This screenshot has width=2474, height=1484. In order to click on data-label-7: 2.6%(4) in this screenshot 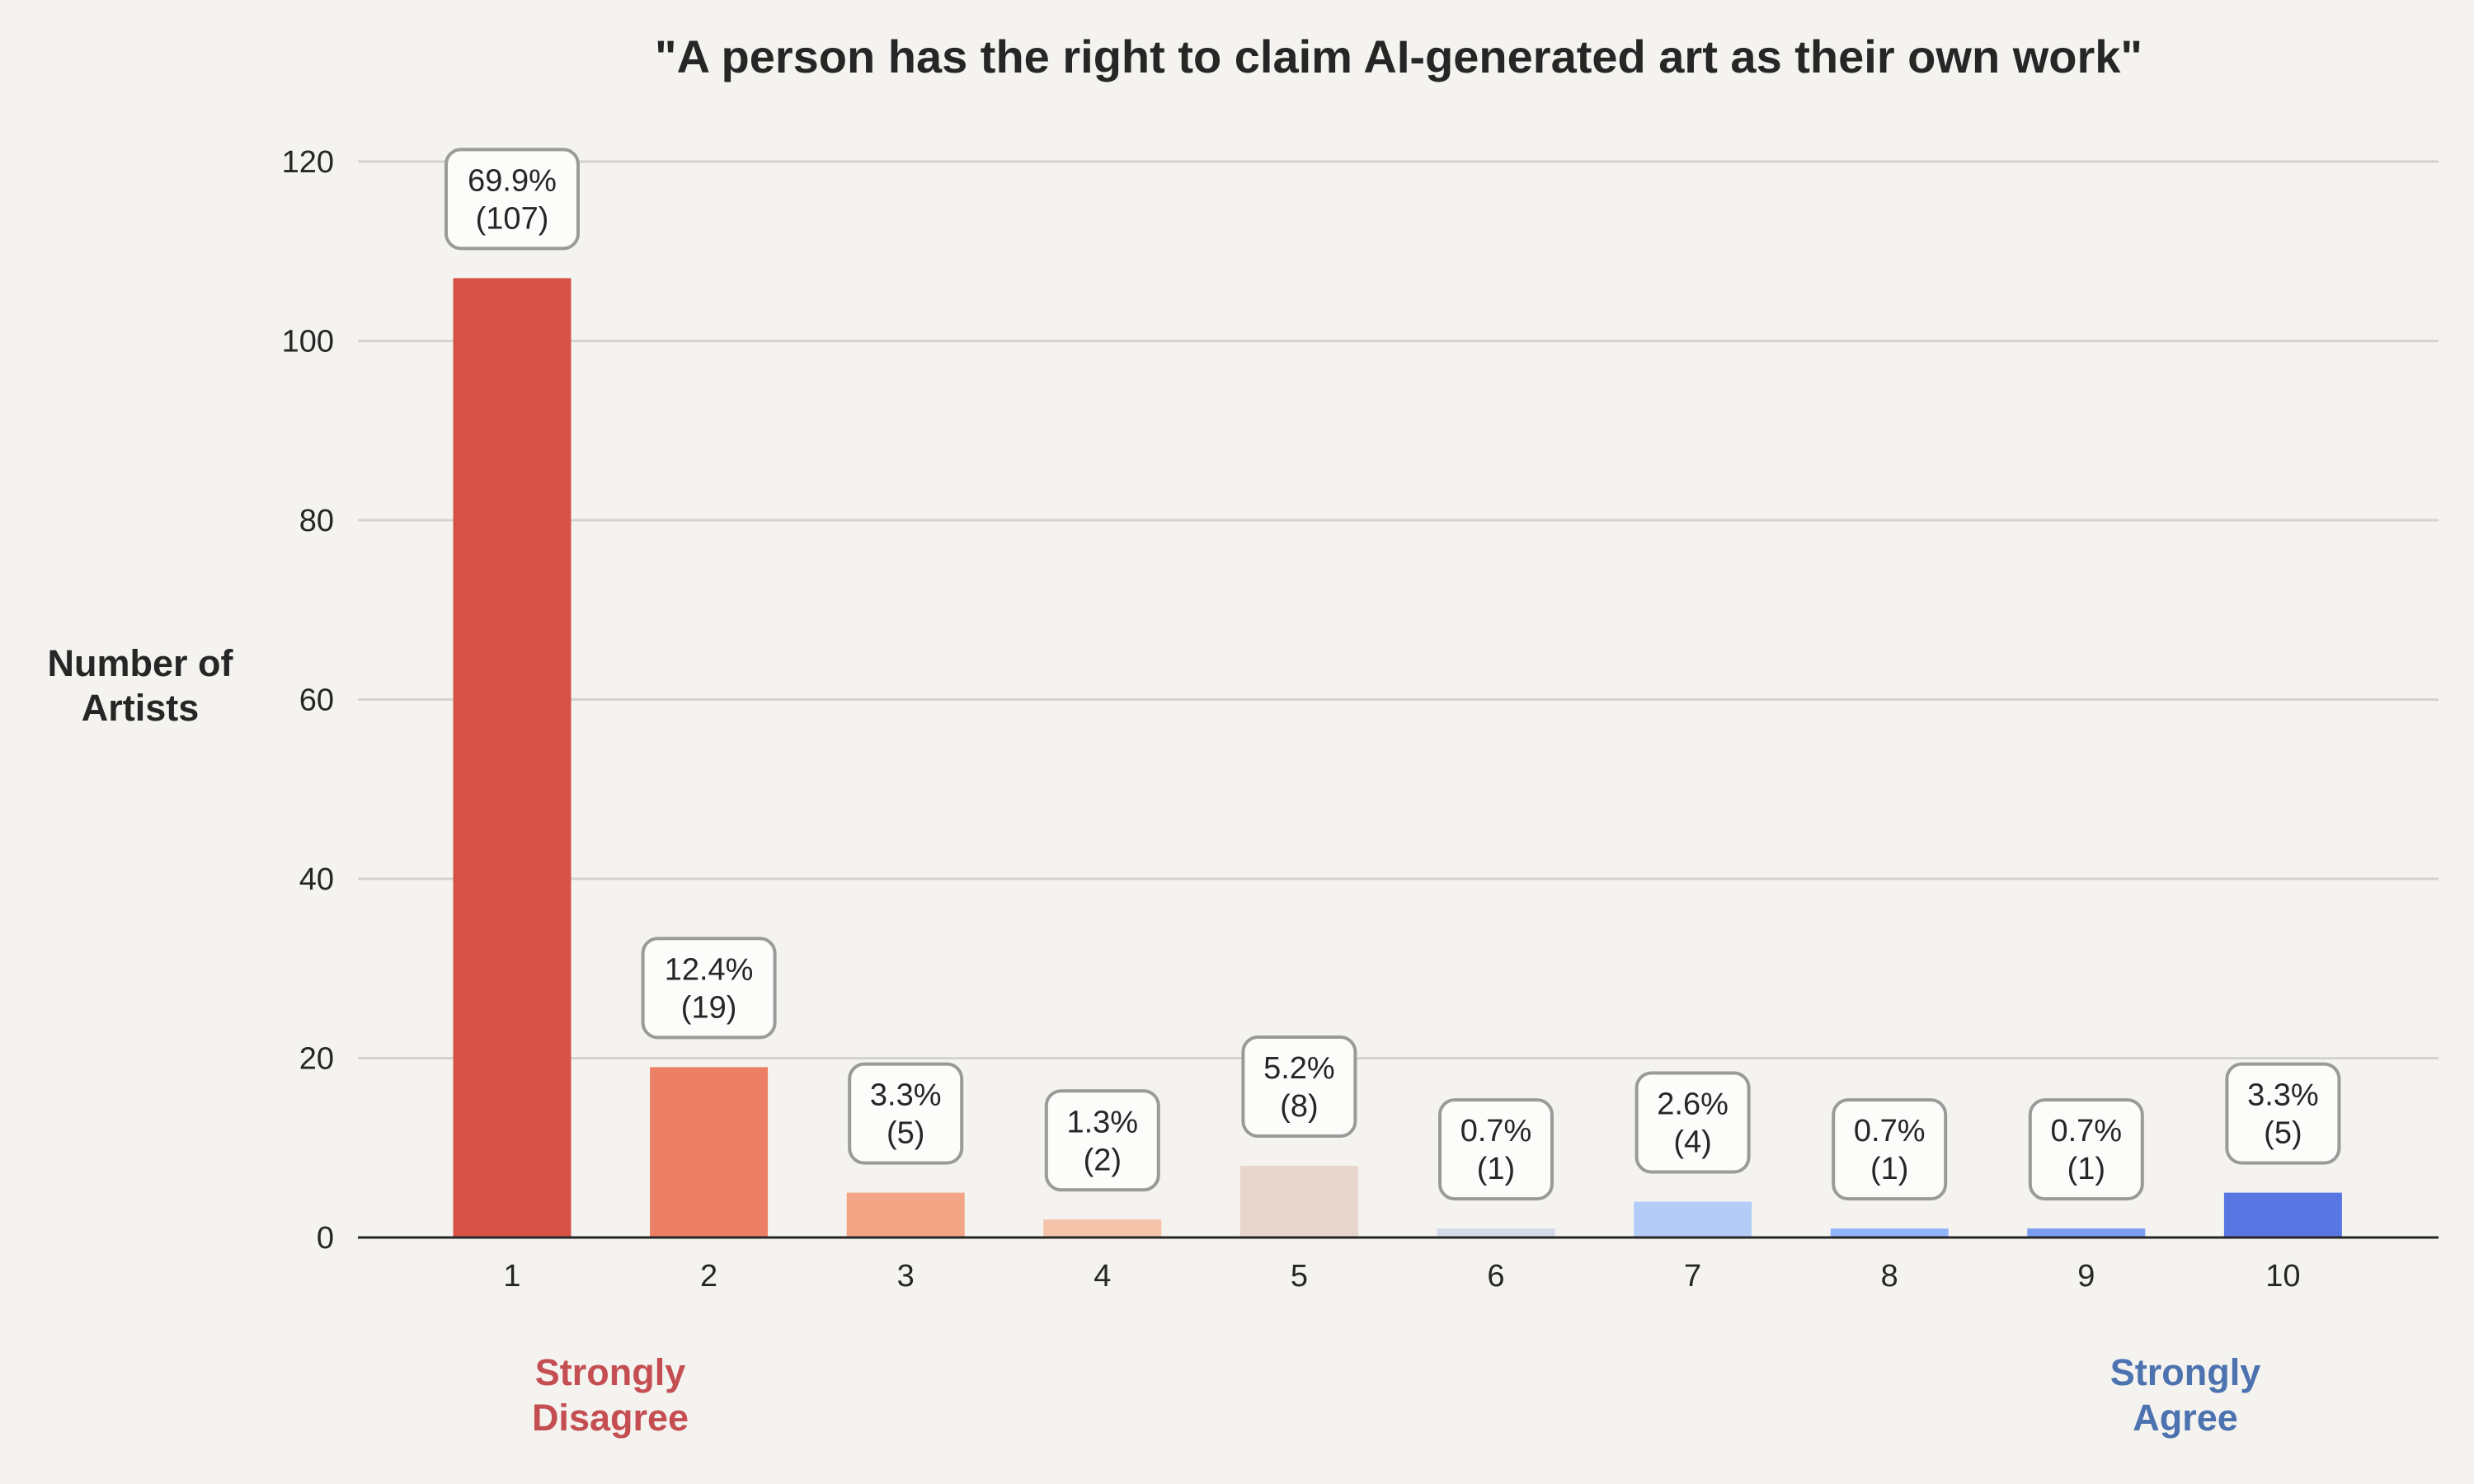, I will do `click(1692, 1122)`.